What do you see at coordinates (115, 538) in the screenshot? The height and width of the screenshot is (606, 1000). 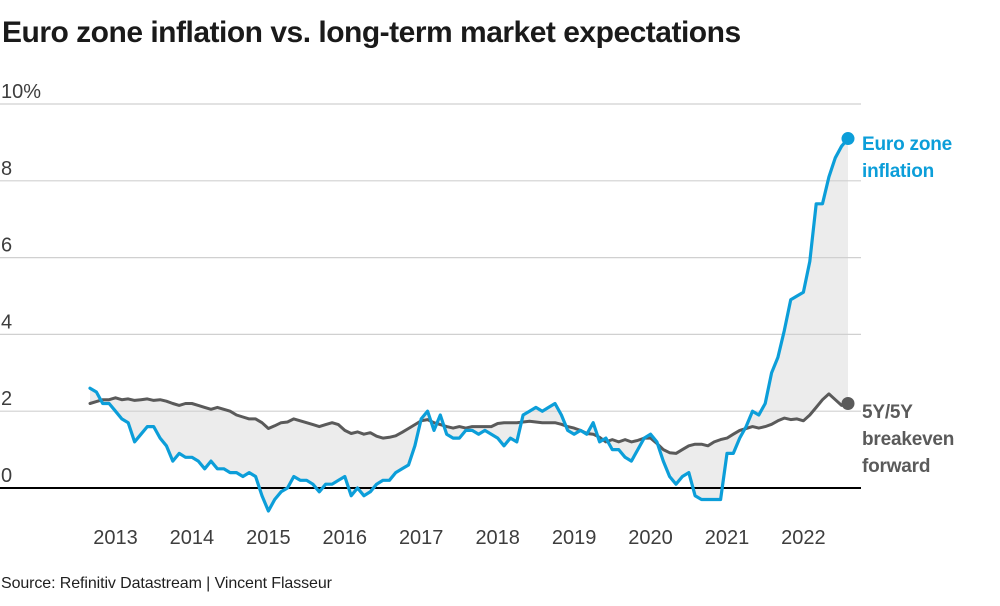 I see `x-tick-label: 2013` at bounding box center [115, 538].